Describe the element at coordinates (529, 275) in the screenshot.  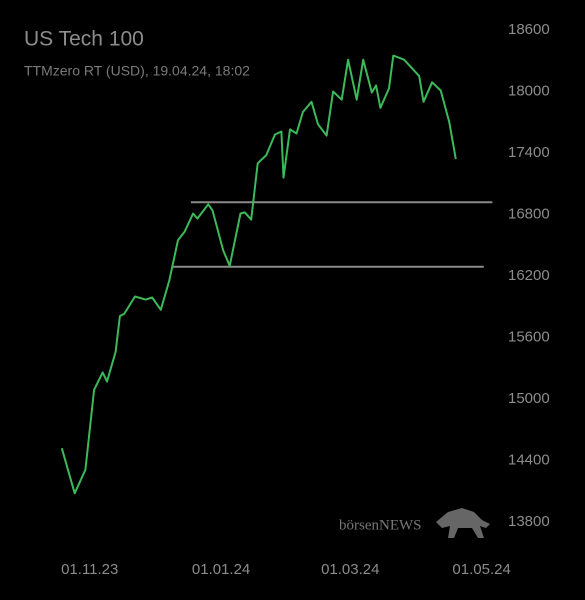
I see `y-tick-label: 16200` at that location.